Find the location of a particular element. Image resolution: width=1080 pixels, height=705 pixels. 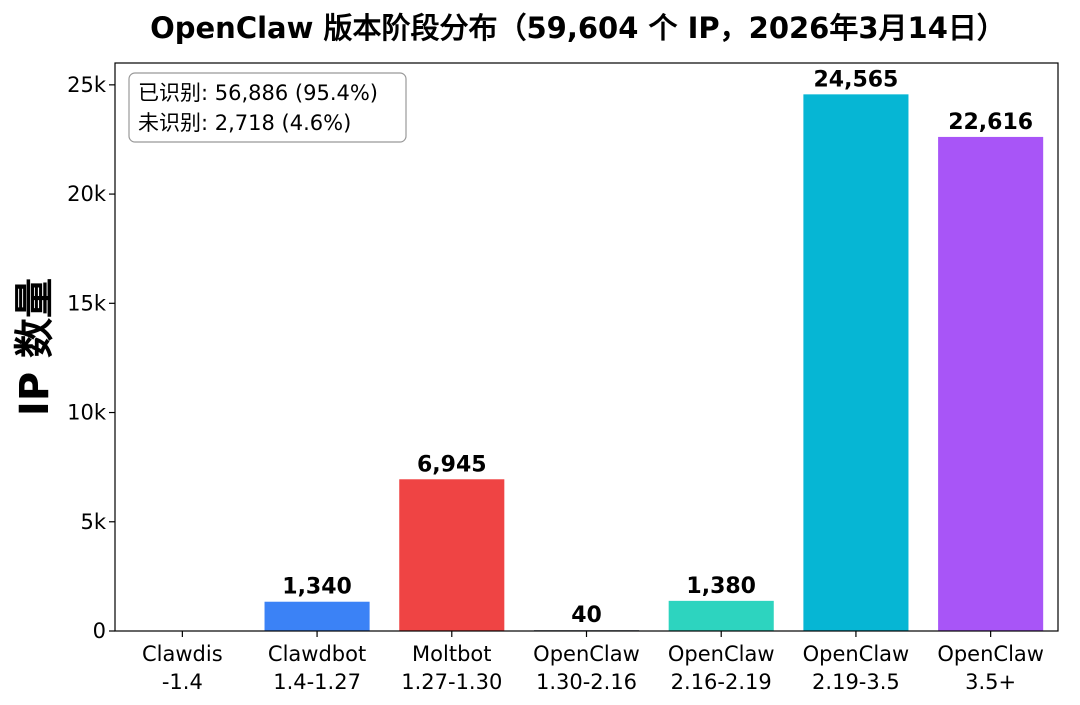

bar-value-label: 40 is located at coordinates (586, 615).